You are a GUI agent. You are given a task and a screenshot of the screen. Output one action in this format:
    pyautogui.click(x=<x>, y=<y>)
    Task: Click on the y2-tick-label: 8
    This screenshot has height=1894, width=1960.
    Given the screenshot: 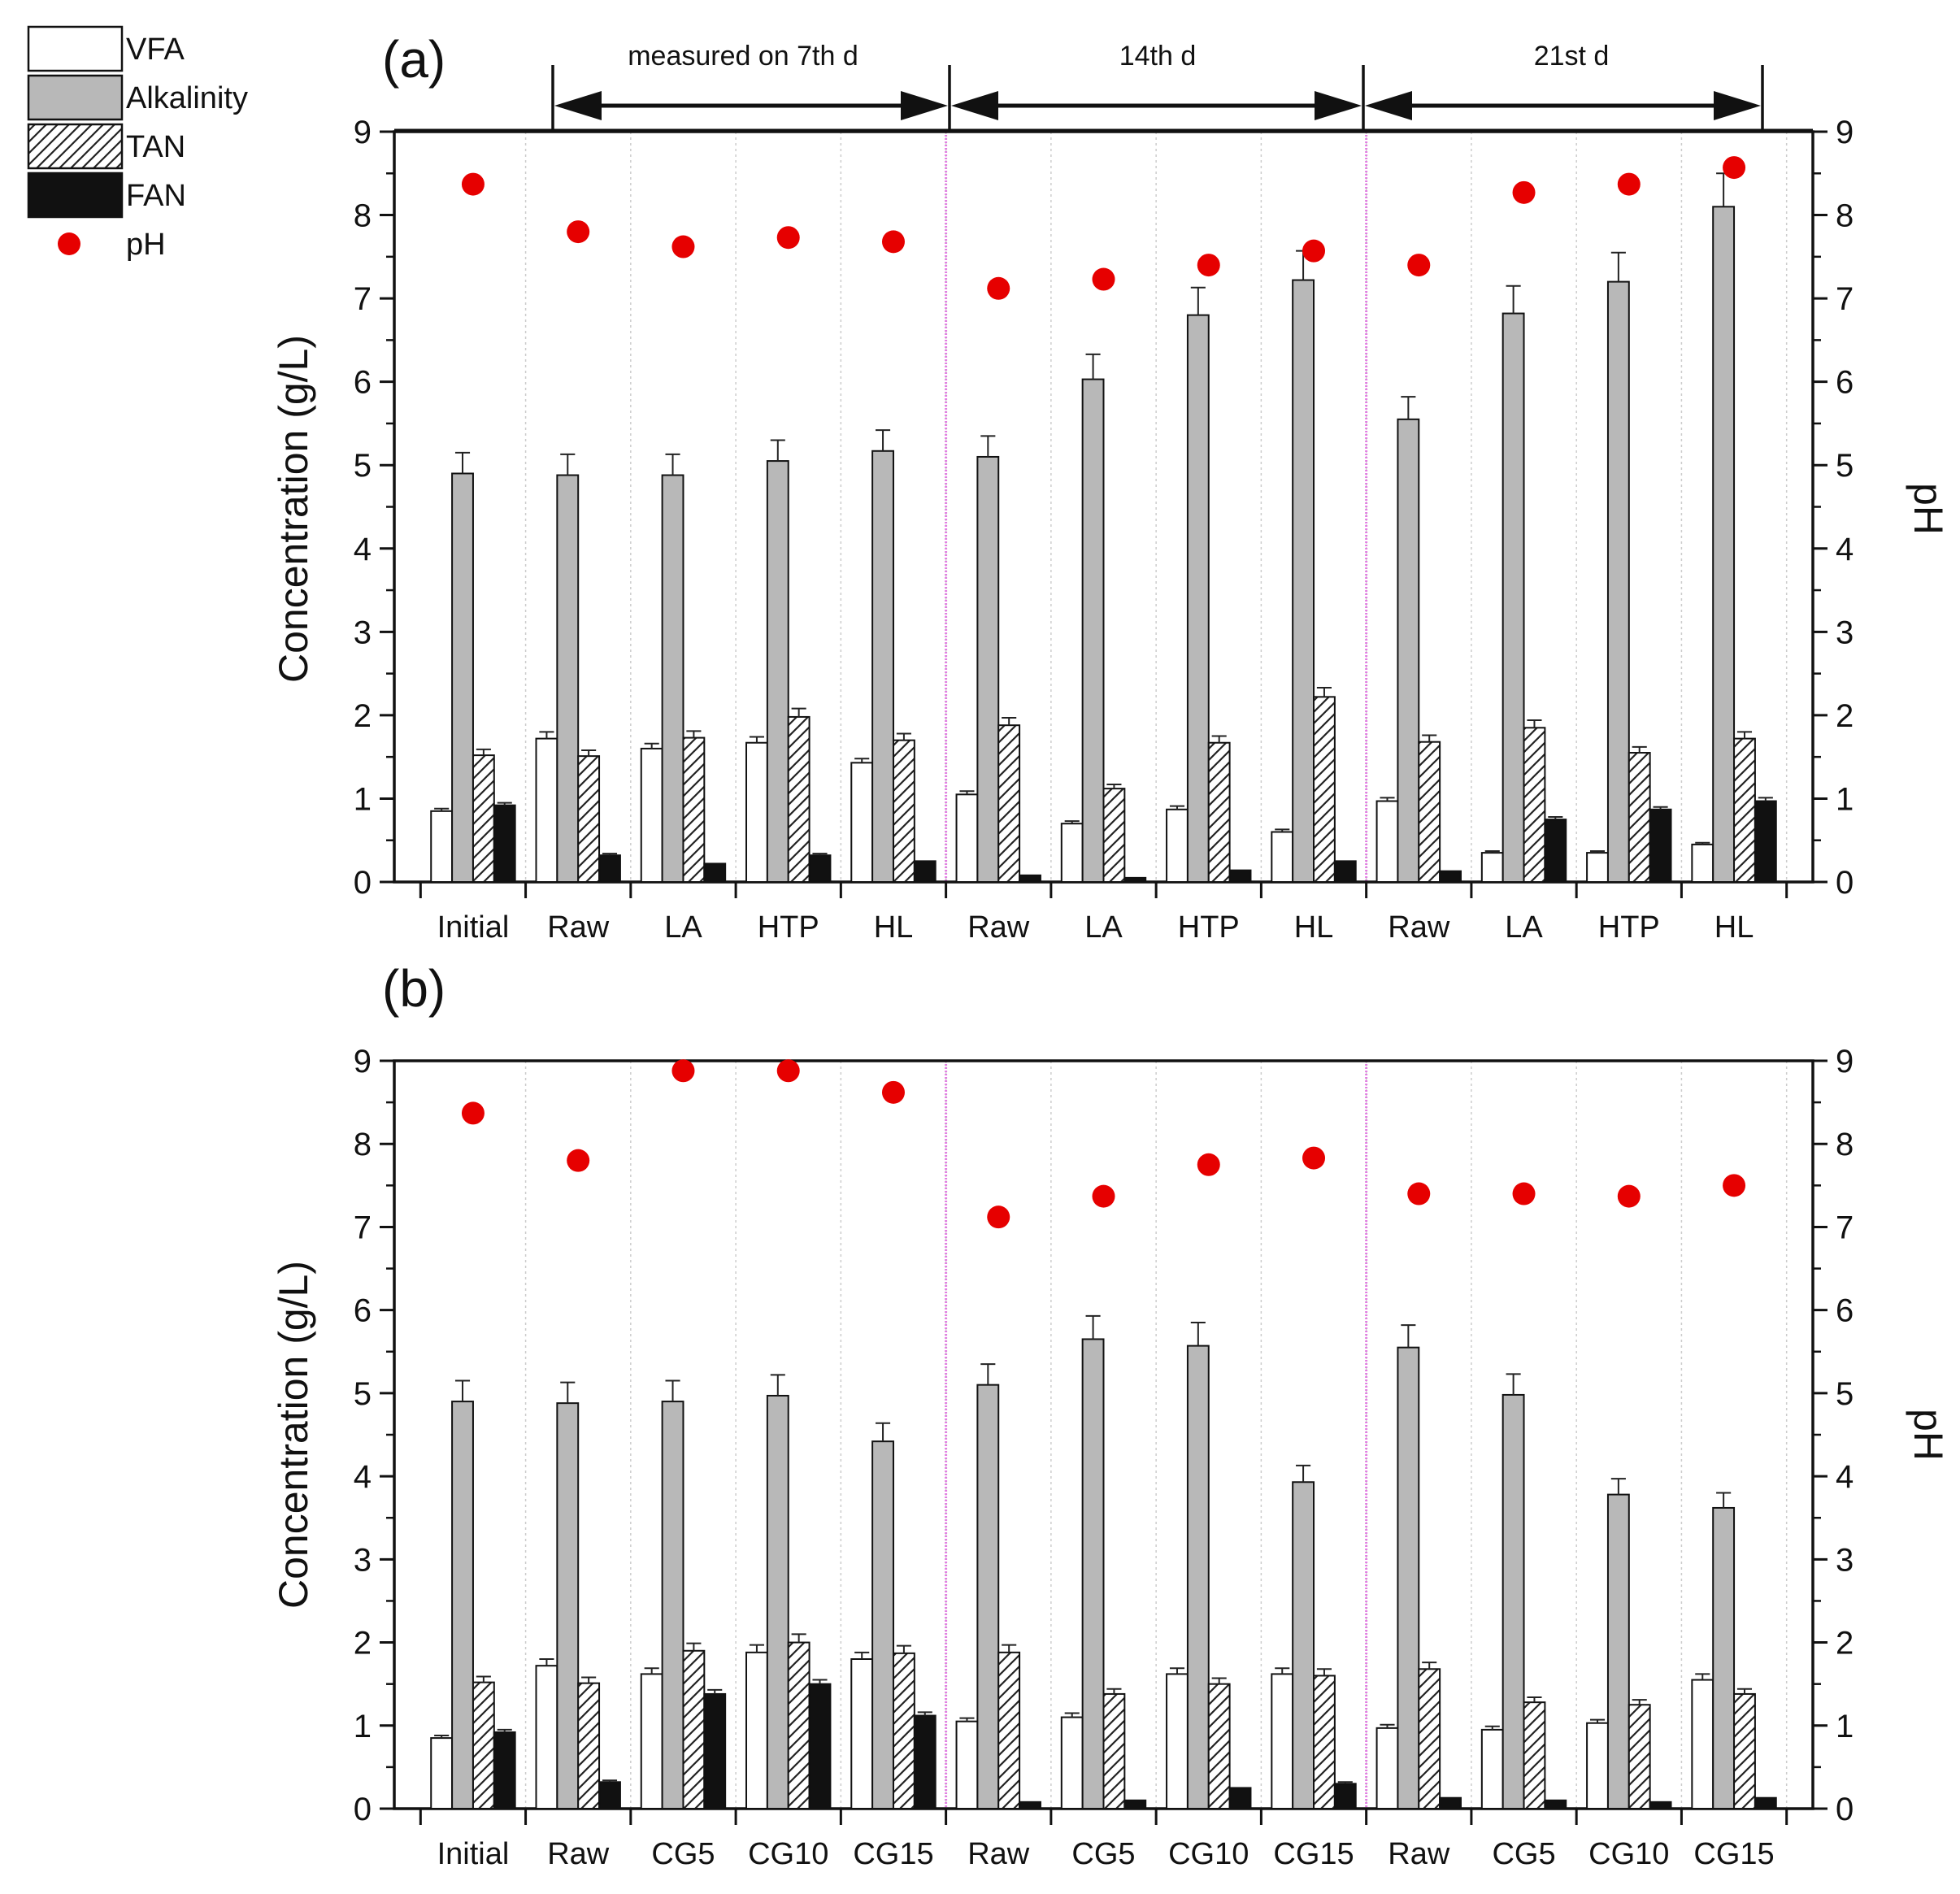 What is the action you would take?
    pyautogui.click(x=1845, y=1144)
    